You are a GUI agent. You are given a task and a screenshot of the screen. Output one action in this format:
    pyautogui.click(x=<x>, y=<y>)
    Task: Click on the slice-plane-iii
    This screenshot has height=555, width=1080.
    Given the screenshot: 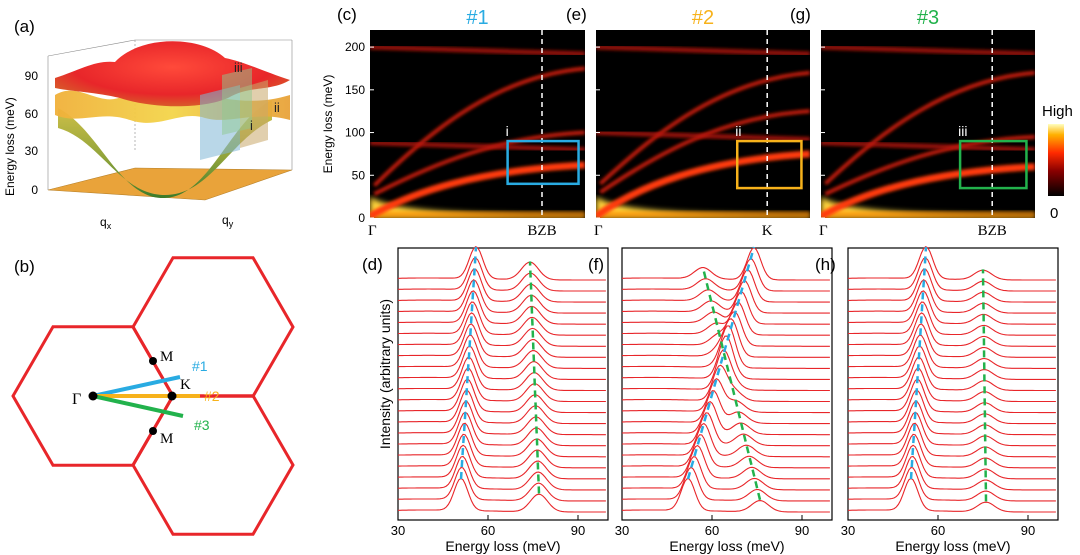 What is the action you would take?
    pyautogui.click(x=237, y=101)
    